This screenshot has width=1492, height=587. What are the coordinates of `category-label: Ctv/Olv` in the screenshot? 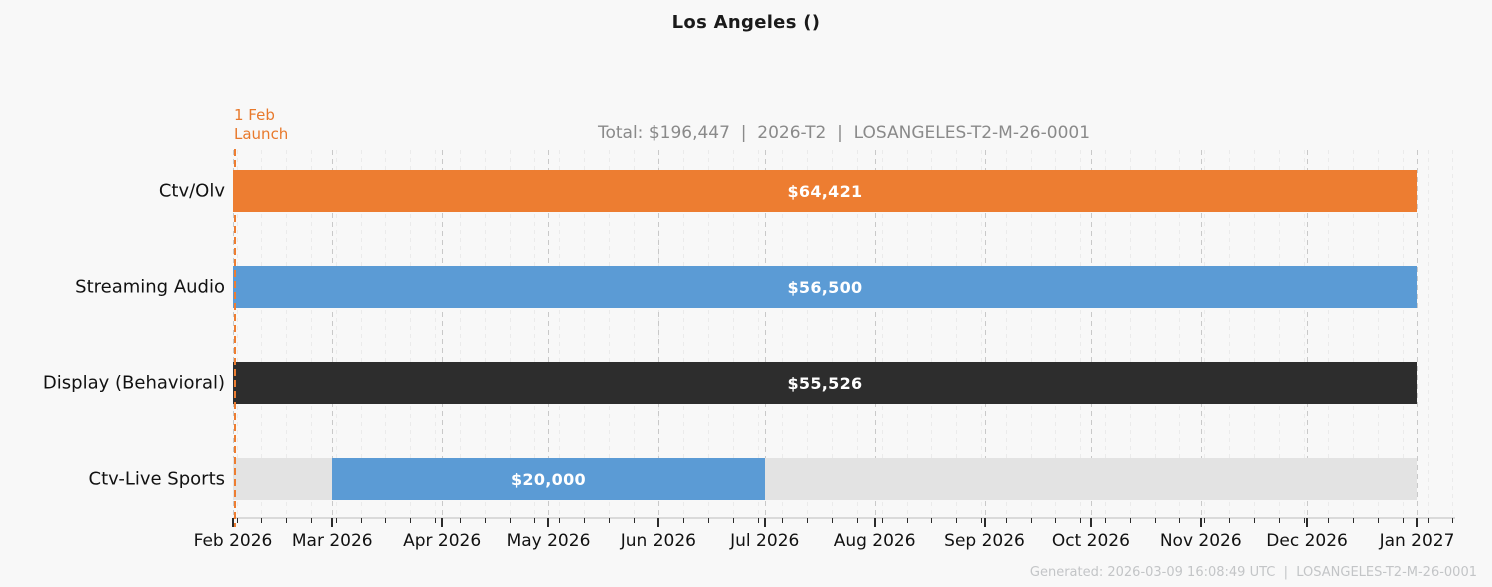 It's located at (191, 191).